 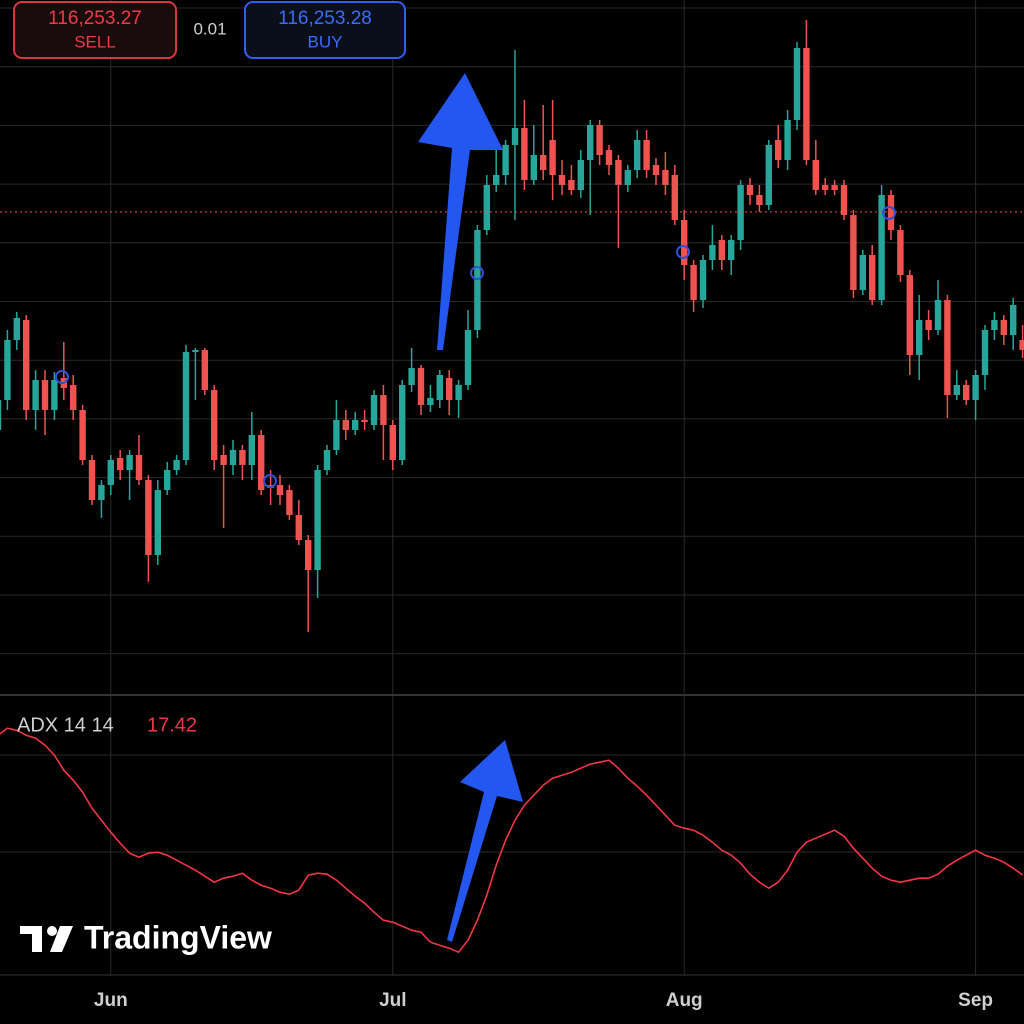 What do you see at coordinates (95, 30) in the screenshot?
I see `sell-button` at bounding box center [95, 30].